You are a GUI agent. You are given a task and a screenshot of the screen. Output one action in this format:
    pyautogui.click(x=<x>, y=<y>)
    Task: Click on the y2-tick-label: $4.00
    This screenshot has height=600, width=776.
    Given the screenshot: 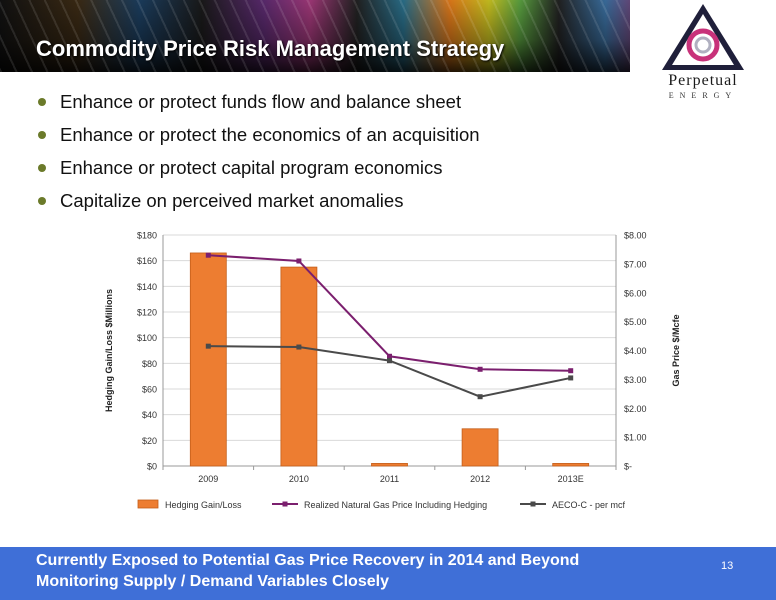 What is the action you would take?
    pyautogui.click(x=635, y=351)
    